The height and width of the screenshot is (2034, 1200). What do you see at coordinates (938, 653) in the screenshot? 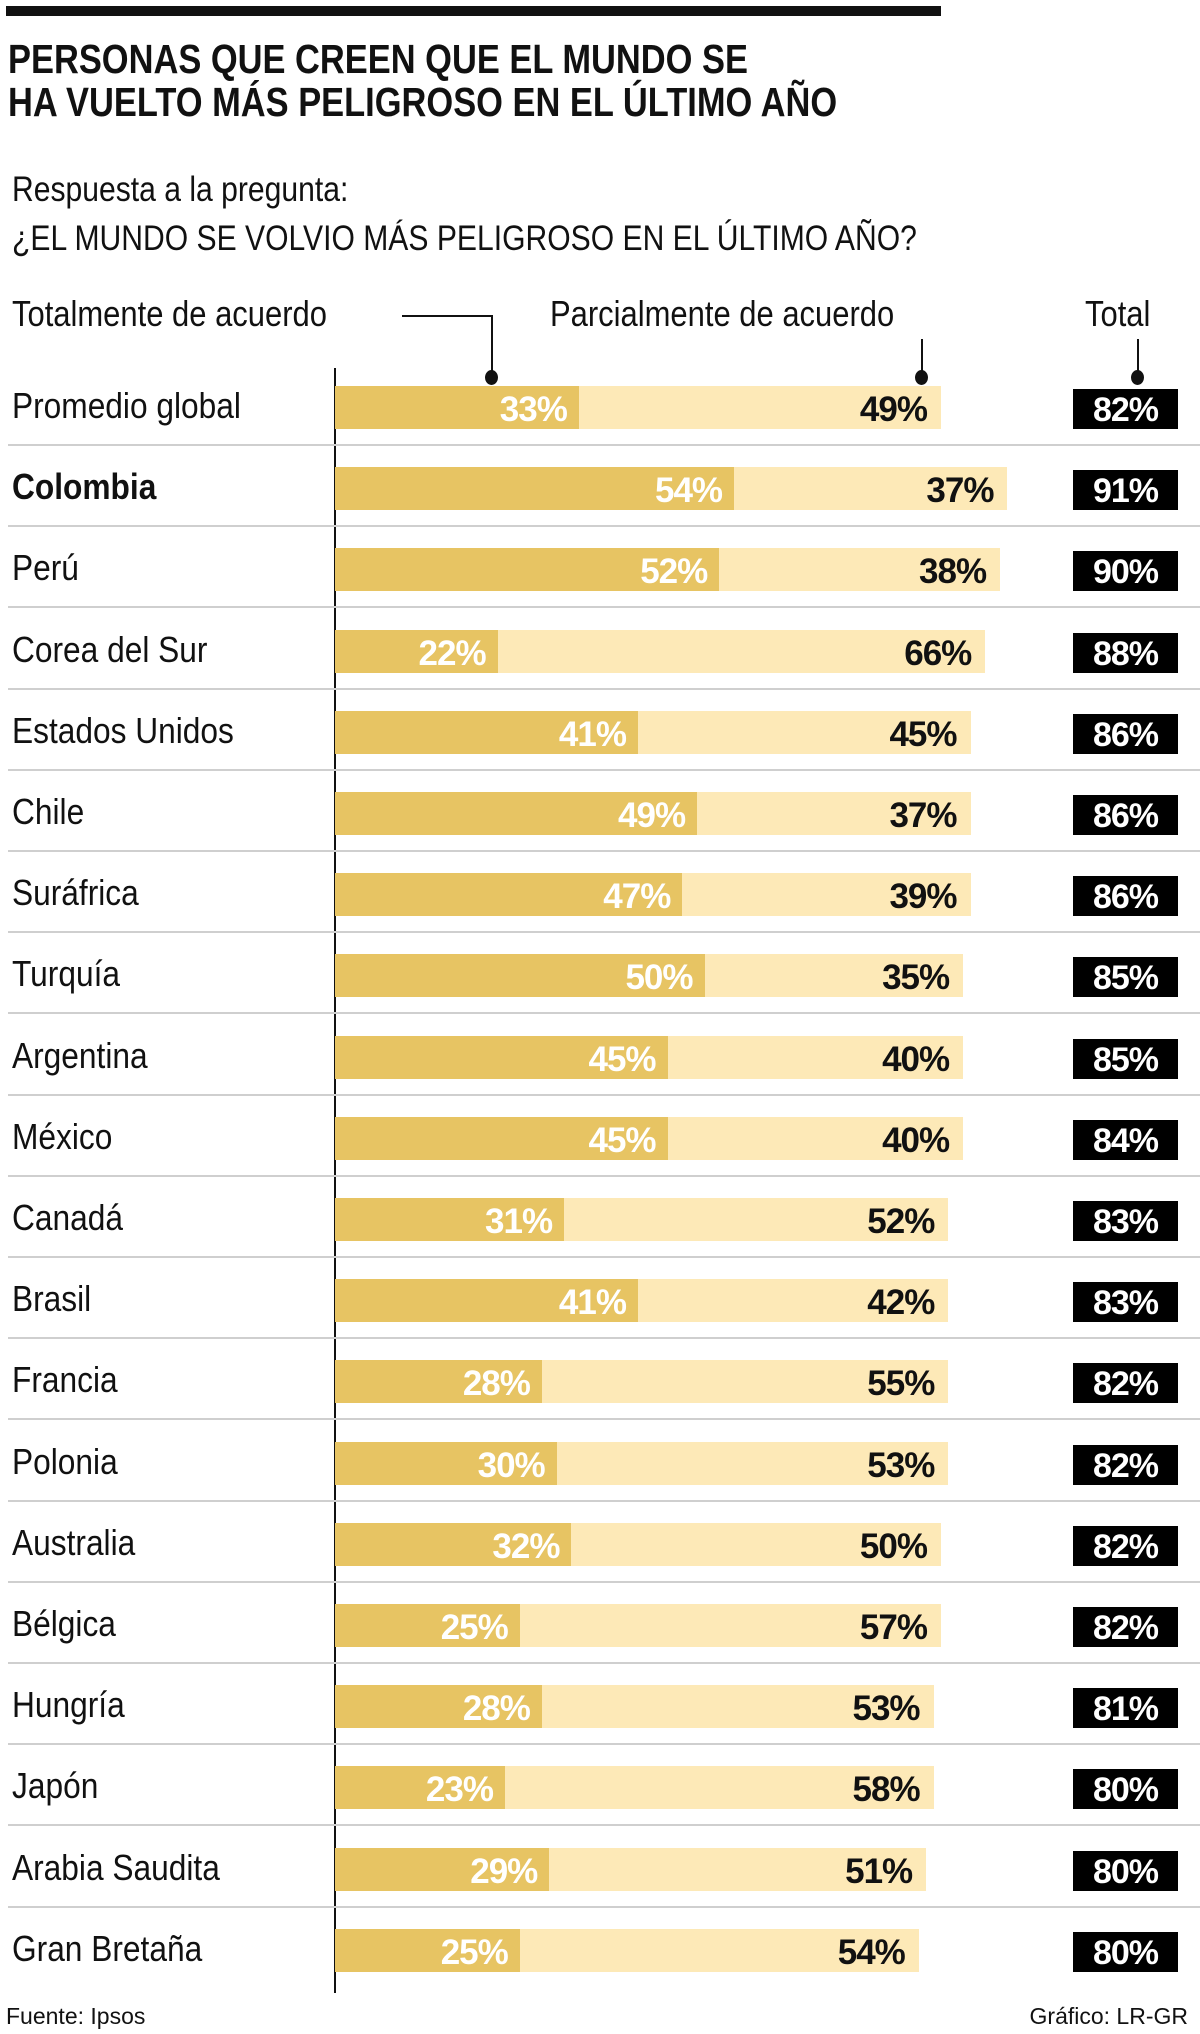
I see `value-label-parcialmente: 66%` at bounding box center [938, 653].